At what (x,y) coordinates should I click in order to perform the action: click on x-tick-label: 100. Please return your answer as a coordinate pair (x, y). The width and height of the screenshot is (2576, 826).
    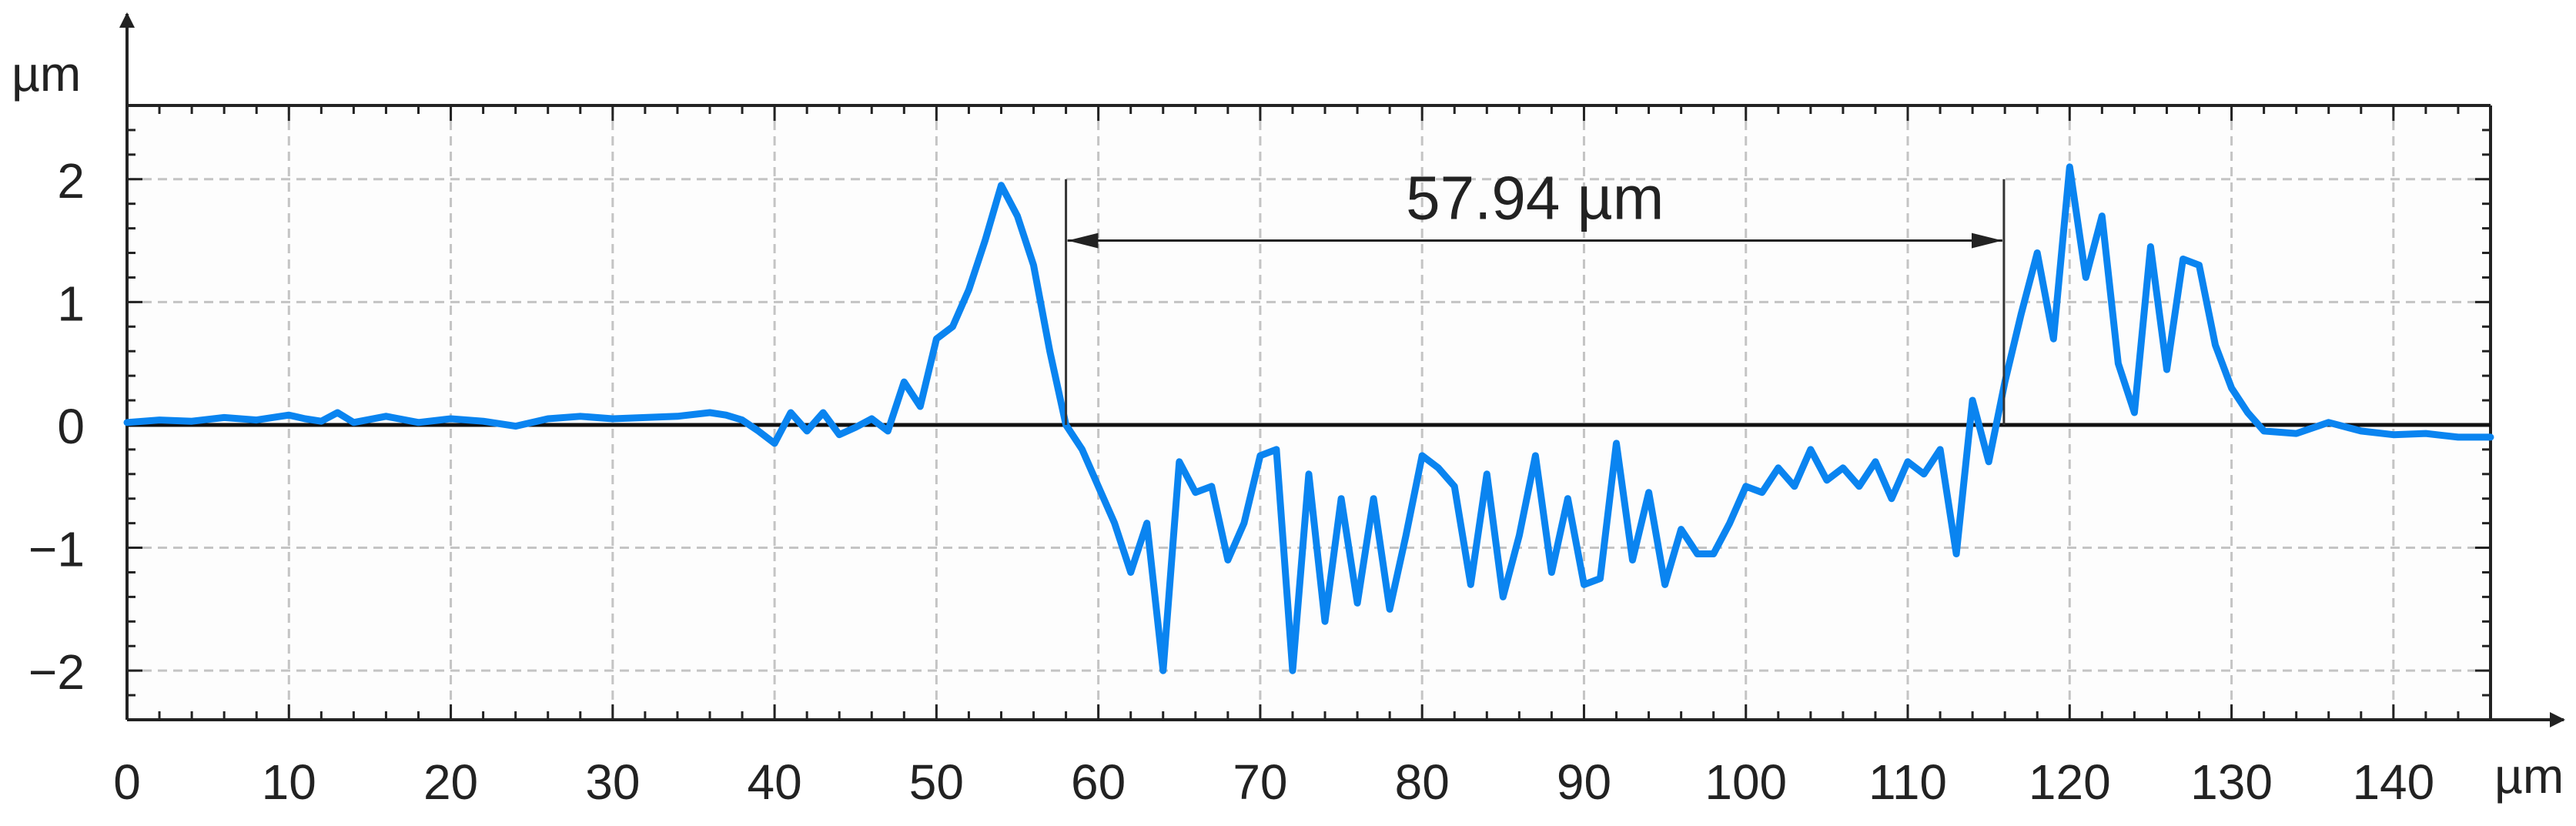
    Looking at the image, I should click on (1746, 782).